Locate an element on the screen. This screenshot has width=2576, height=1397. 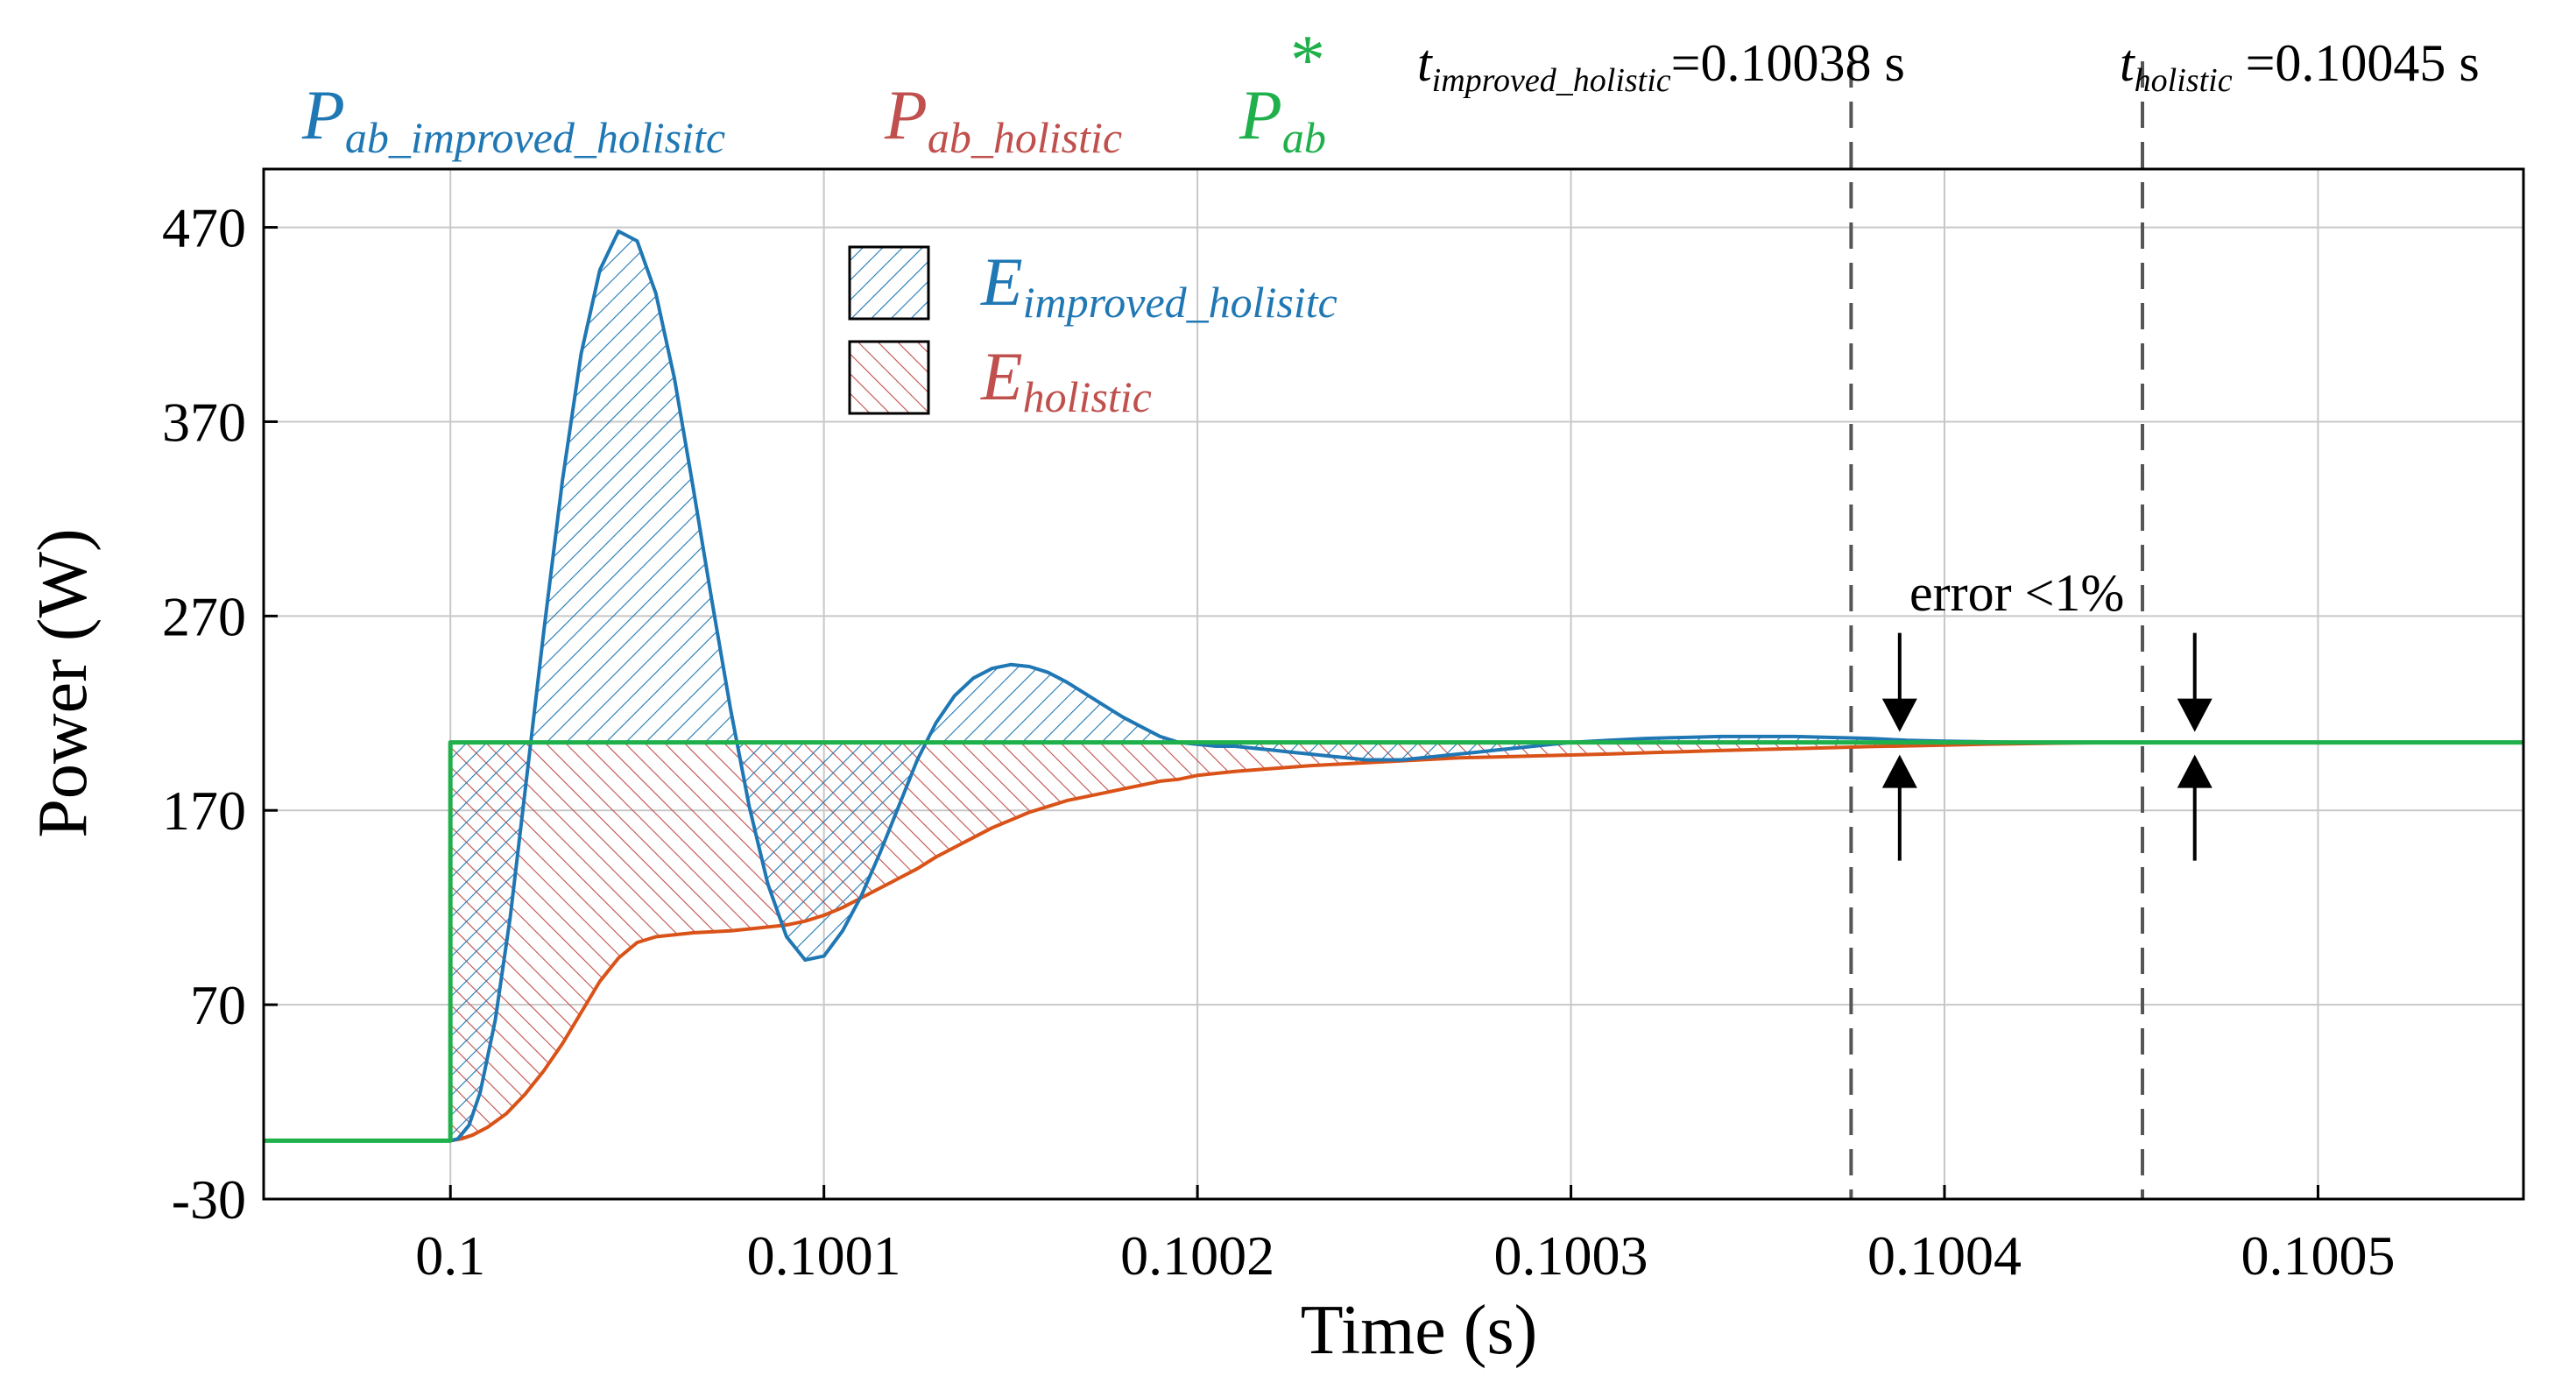
y-tick-label: 70 is located at coordinates (218, 1005).